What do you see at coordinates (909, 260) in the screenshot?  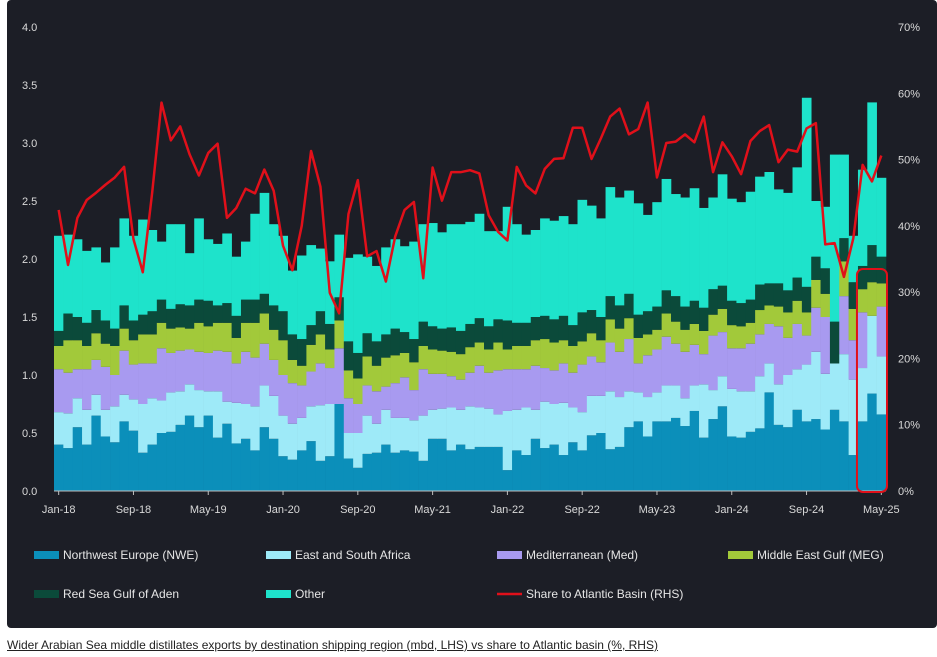 I see `y2-tick-layer: 0% 10% 20% 30% 40% 50% 60% 70%` at bounding box center [909, 260].